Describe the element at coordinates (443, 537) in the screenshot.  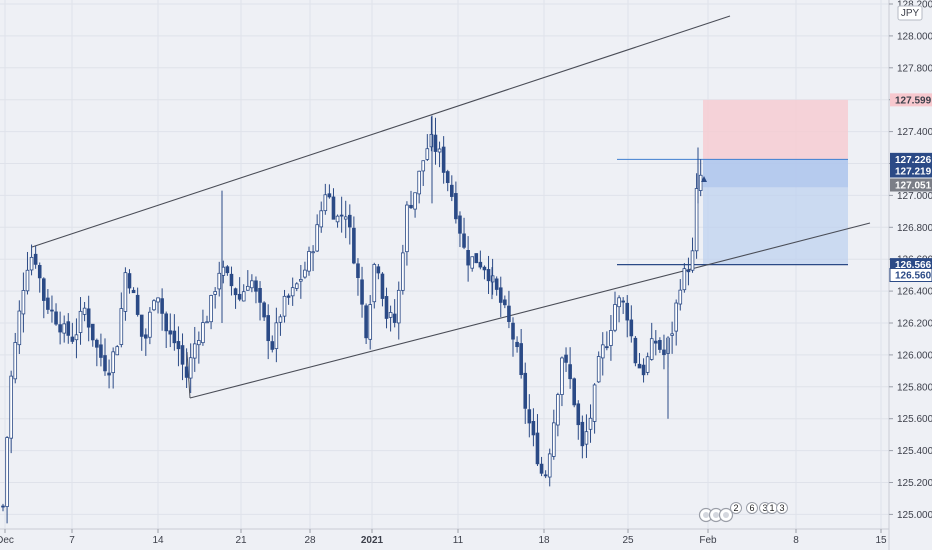
I see `time-axis: Dec 7 14 21 28 2021 11 18 25 Feb 8 15` at that location.